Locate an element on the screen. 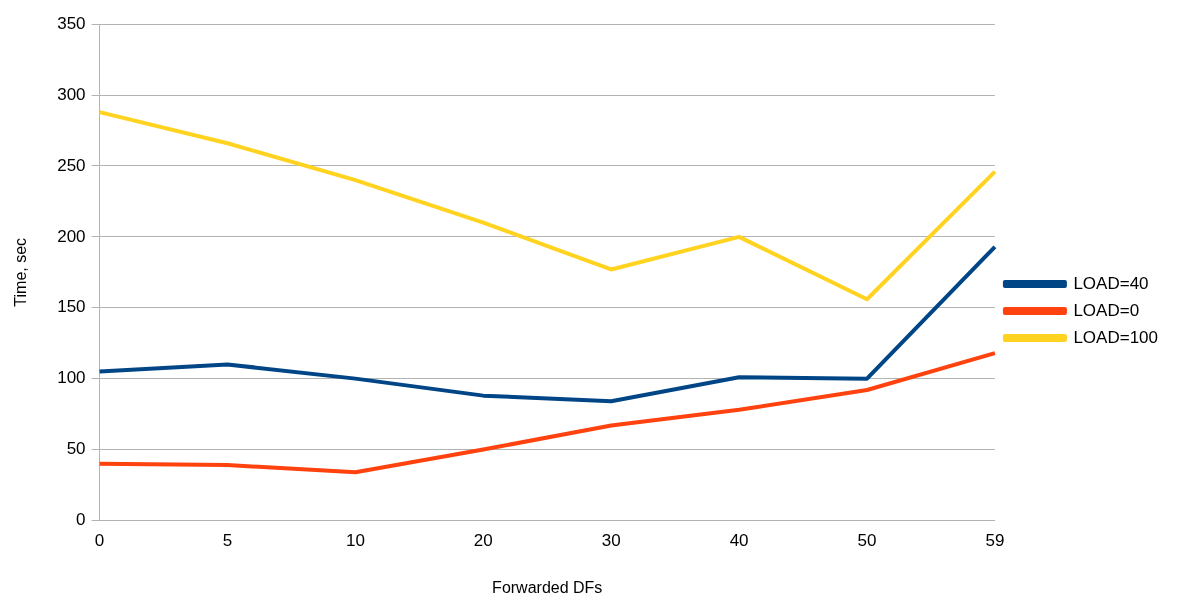 The width and height of the screenshot is (1190, 610). legend-label: LOAD=0 is located at coordinates (1106, 310).